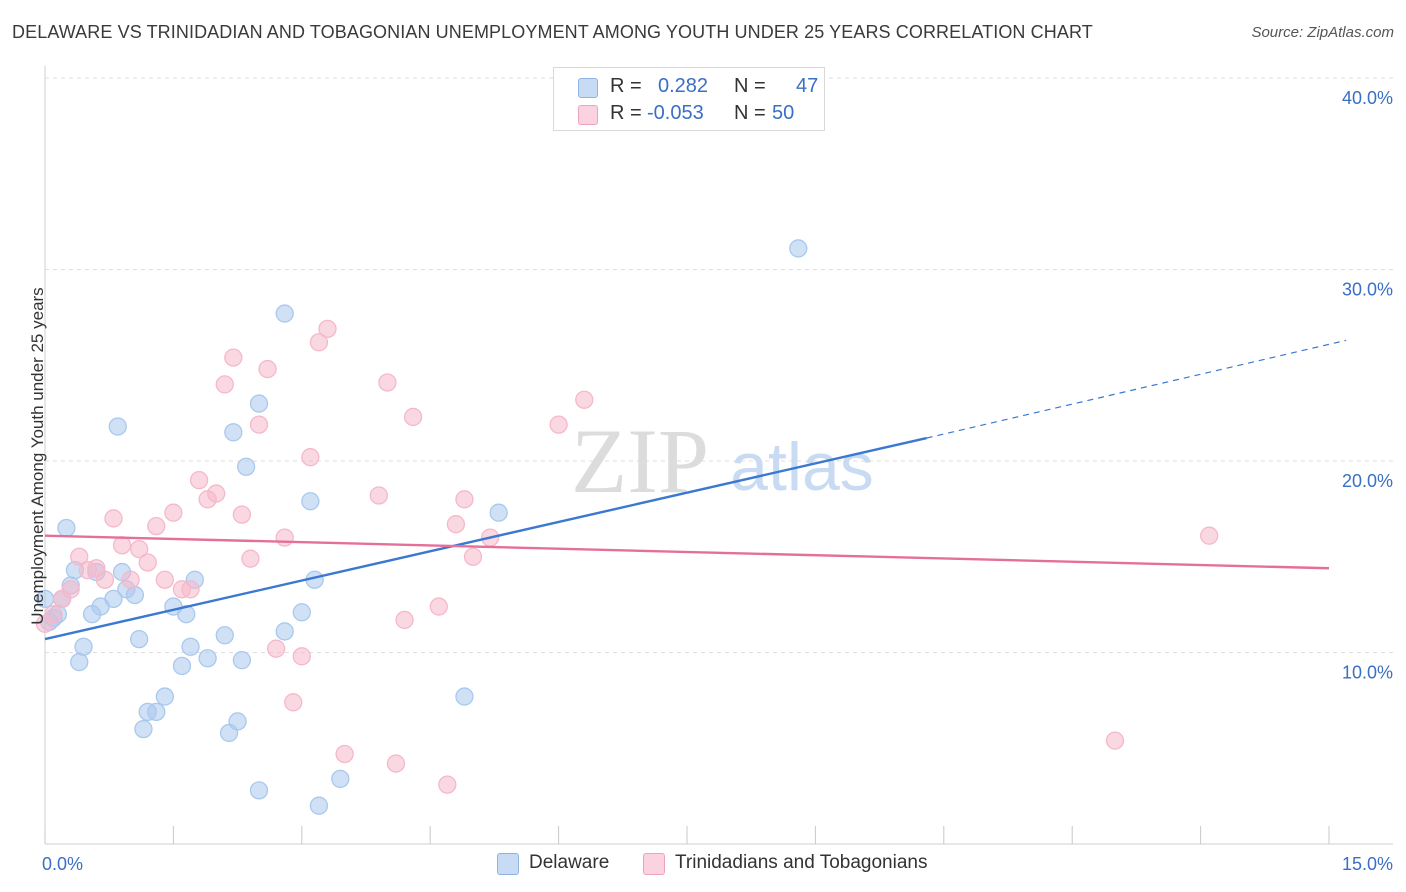 This screenshot has height=892, width=1406. Describe the element at coordinates (588, 88) in the screenshot. I see `legend-swatch-delaware` at that location.